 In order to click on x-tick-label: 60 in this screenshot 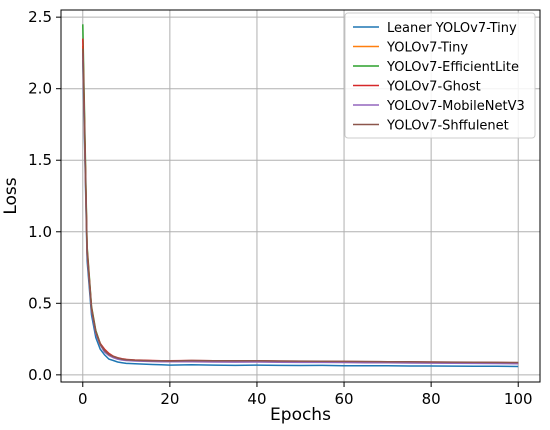, I will do `click(343, 399)`.